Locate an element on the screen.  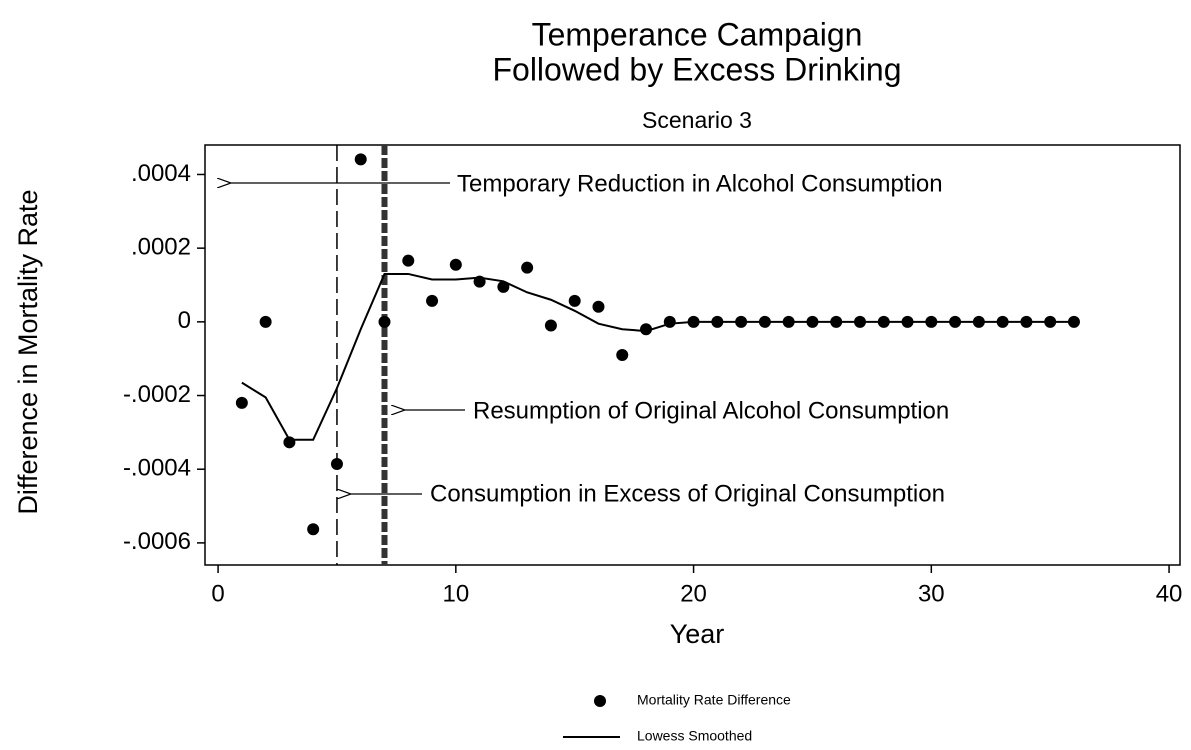
chart-title: Followed by Excess Drinking is located at coordinates (696, 69).